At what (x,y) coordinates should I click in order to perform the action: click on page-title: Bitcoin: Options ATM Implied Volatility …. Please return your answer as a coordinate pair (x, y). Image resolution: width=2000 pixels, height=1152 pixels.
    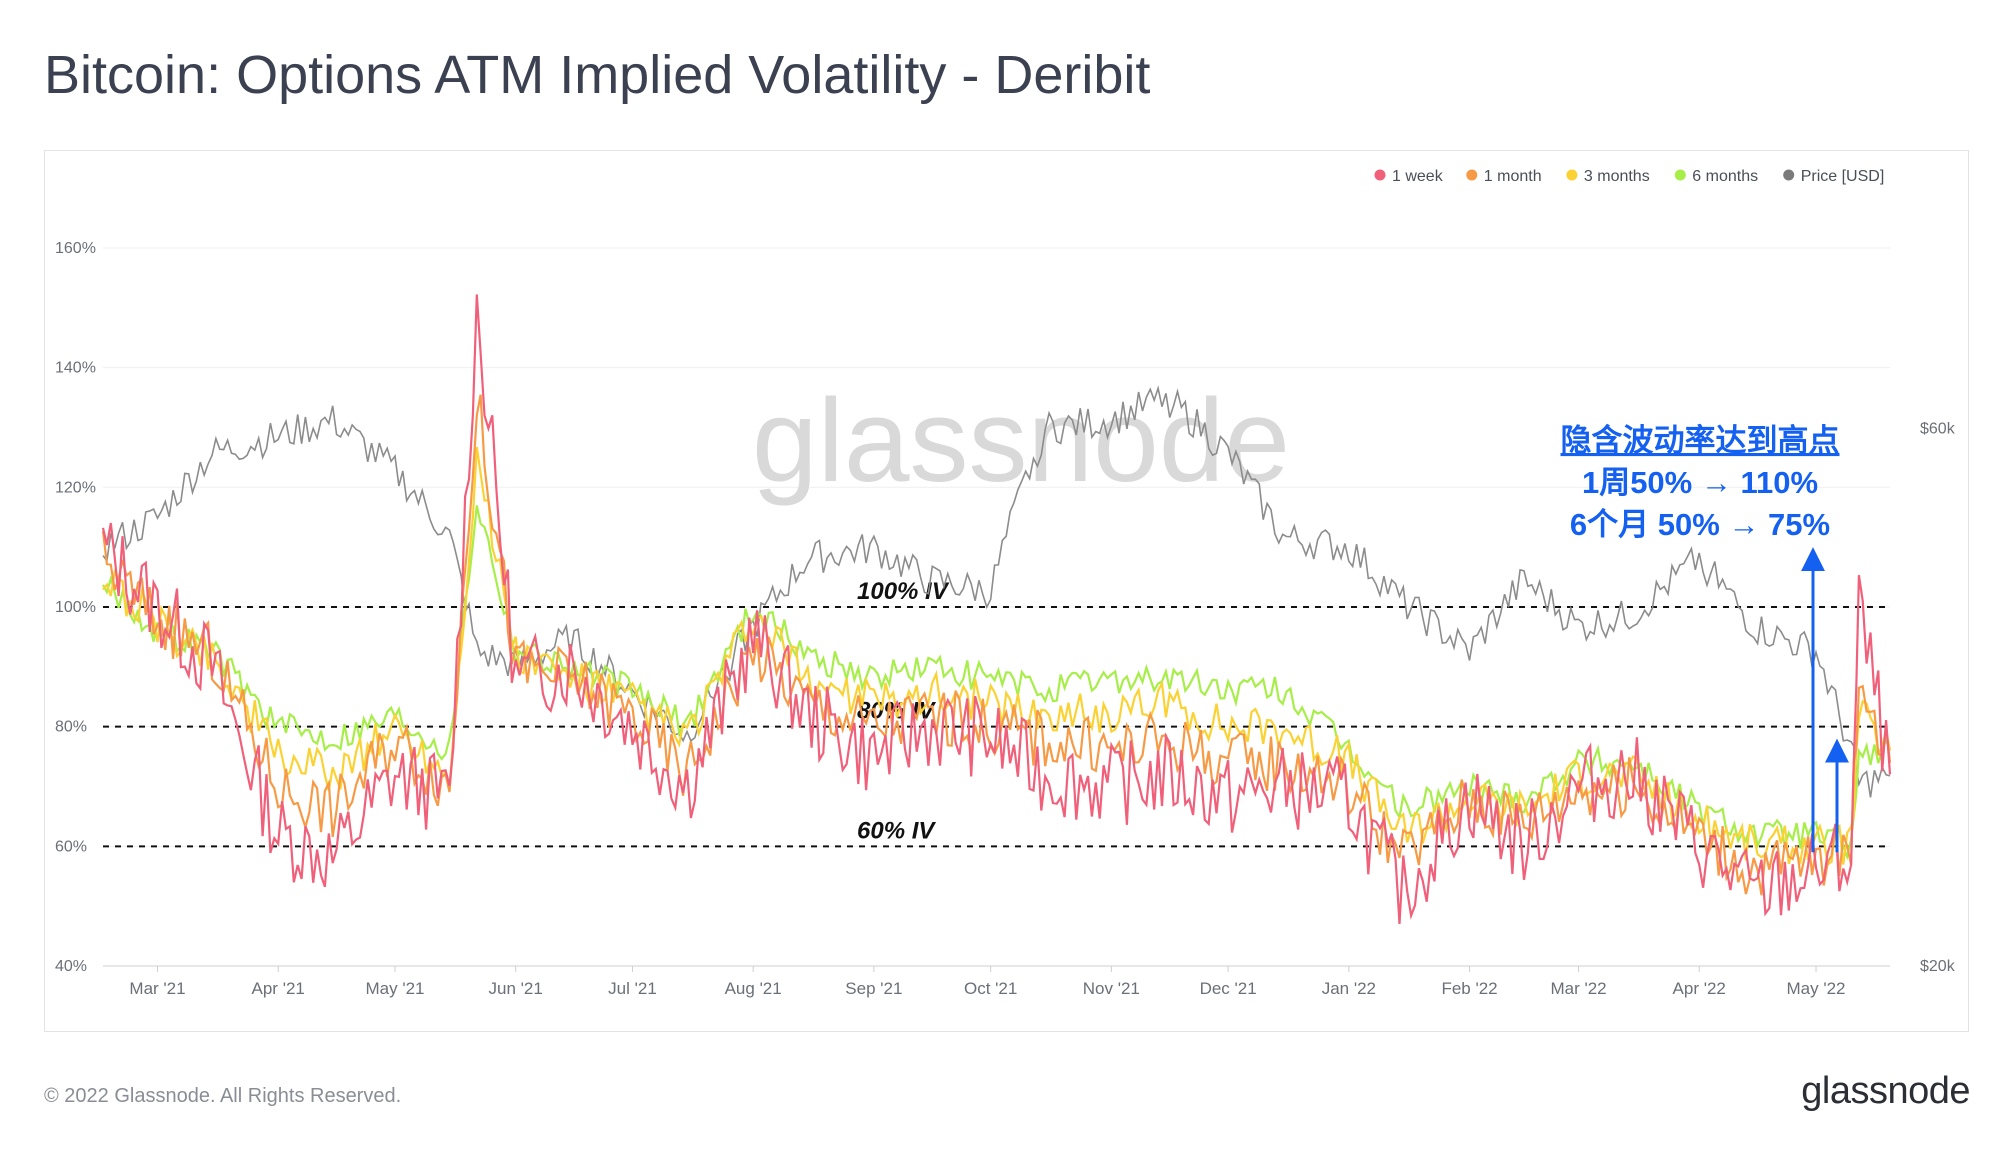
    Looking at the image, I should click on (597, 75).